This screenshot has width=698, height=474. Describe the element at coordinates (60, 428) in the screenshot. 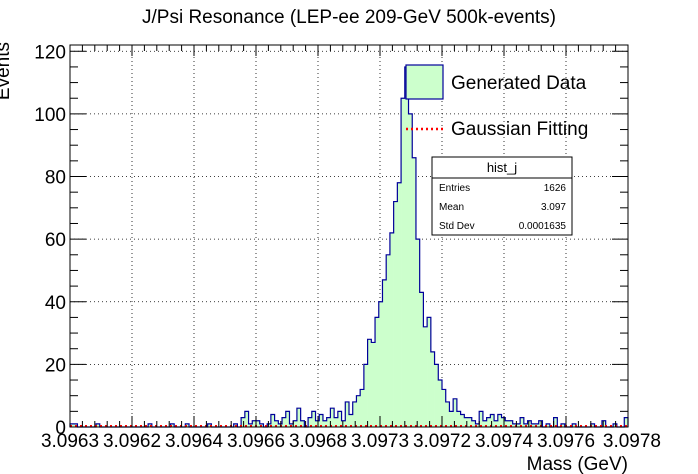

I see `y-tick-label: 0` at that location.